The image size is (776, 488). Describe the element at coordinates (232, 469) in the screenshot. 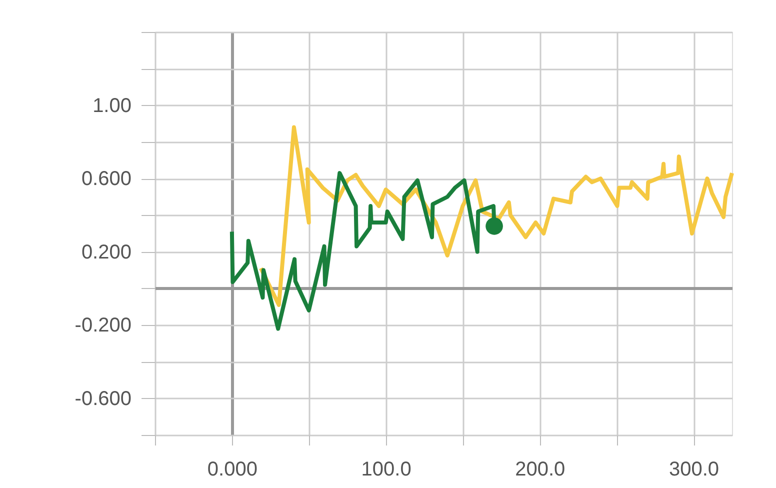

I see `x-tick-label: 0.000` at that location.